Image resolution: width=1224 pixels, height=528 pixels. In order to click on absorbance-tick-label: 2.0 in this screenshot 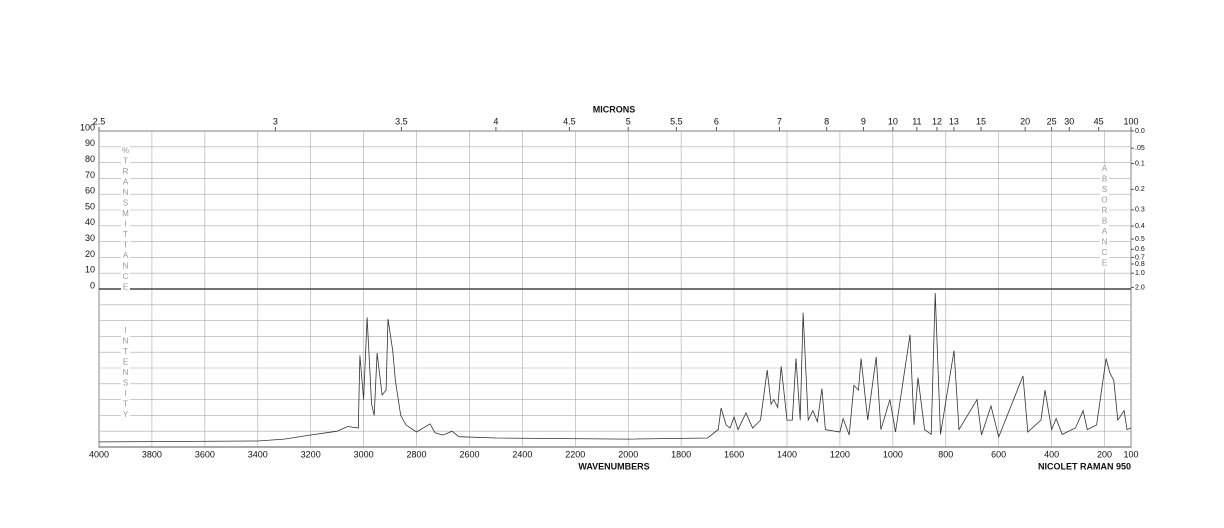, I will do `click(1140, 287)`.